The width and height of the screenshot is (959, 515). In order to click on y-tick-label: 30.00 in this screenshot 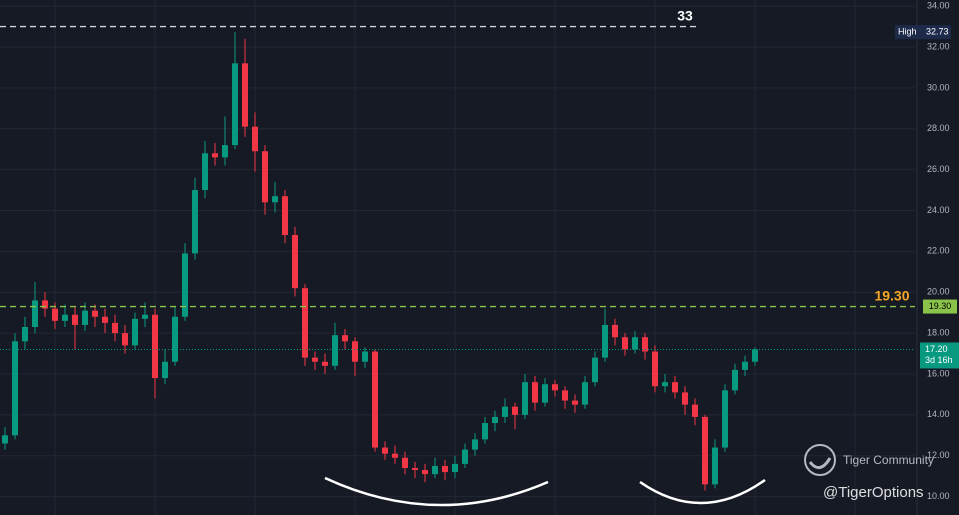, I will do `click(938, 87)`.